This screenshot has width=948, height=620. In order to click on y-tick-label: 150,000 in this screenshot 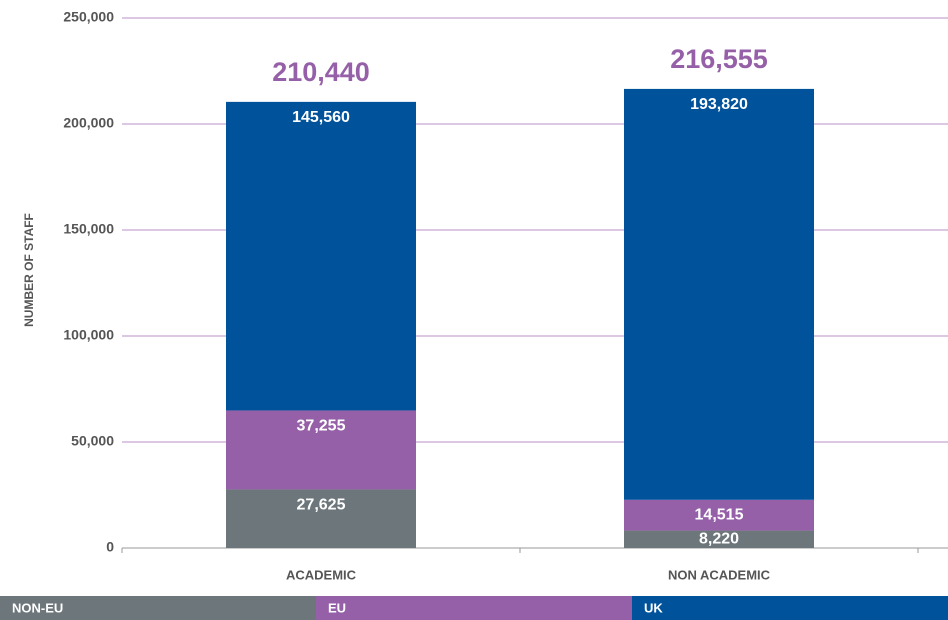, I will do `click(88, 229)`.